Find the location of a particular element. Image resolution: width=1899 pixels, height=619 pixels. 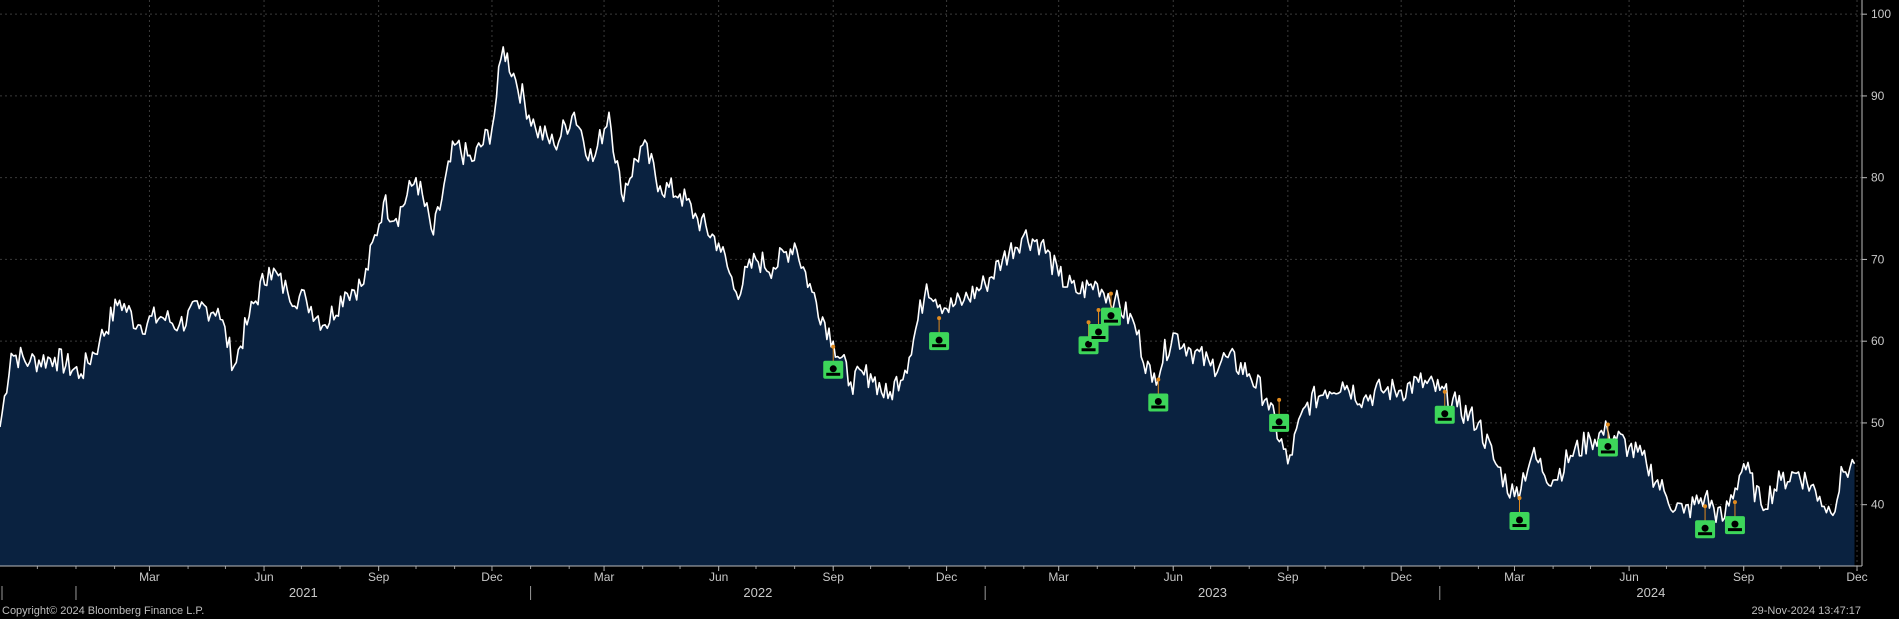

copyright-text: Copyright© 2024 Bloomberg Finance L.P. is located at coordinates (103, 611).